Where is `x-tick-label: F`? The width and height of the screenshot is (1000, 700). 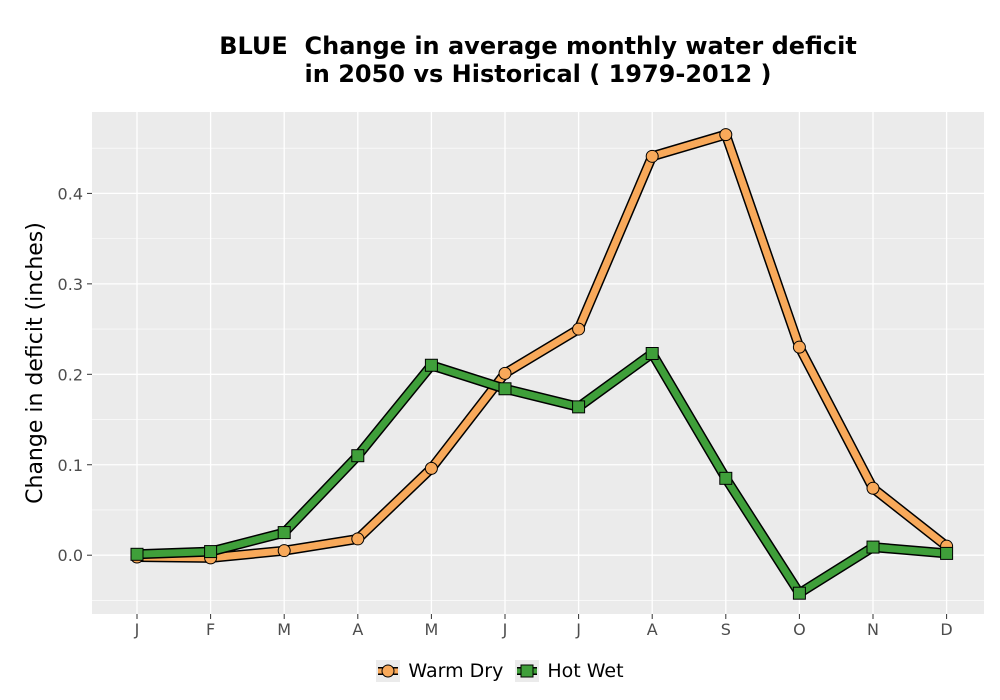
x-tick-label: F is located at coordinates (210, 629).